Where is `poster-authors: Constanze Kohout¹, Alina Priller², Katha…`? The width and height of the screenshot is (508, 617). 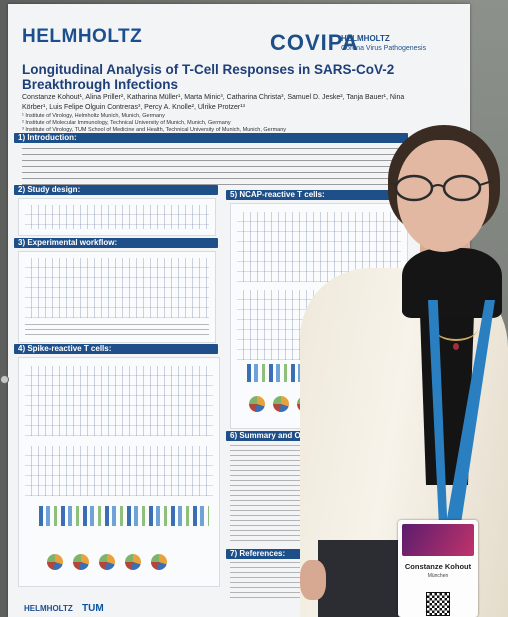
poster-authors: Constanze Kohout¹, Alina Priller², Katha… is located at coordinates (213, 102).